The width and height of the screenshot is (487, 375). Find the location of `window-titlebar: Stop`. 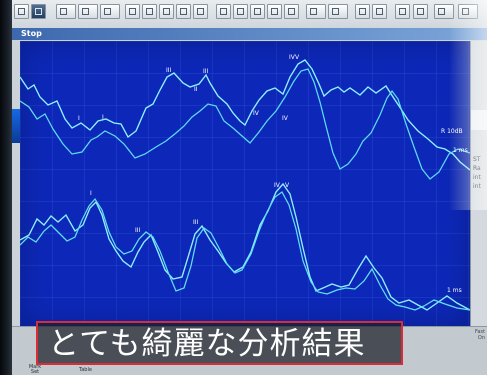

window-titlebar: Stop is located at coordinates (249, 34).